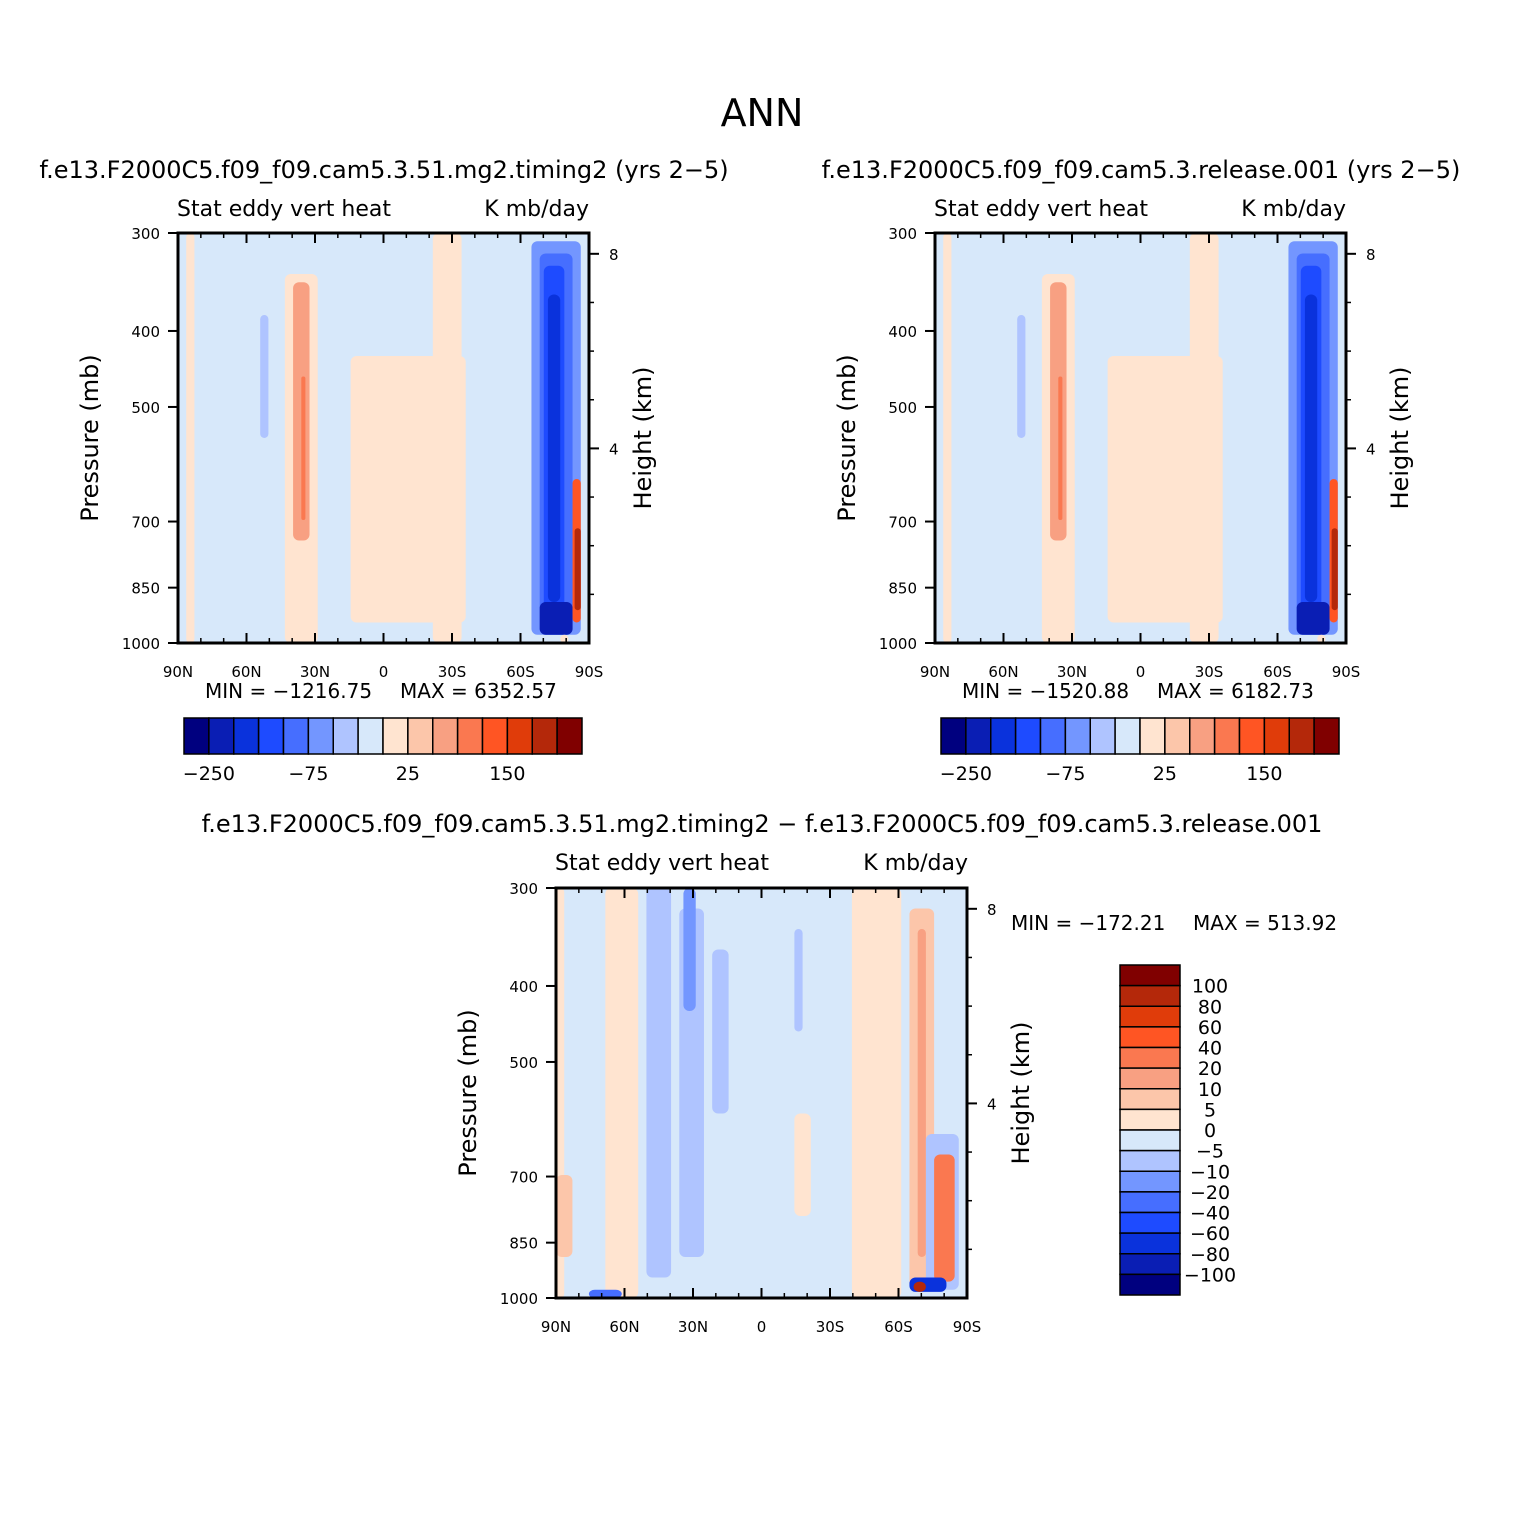  Describe the element at coordinates (1210, 1152) in the screenshot. I see `panel-3-colorbar-label: −5` at that location.